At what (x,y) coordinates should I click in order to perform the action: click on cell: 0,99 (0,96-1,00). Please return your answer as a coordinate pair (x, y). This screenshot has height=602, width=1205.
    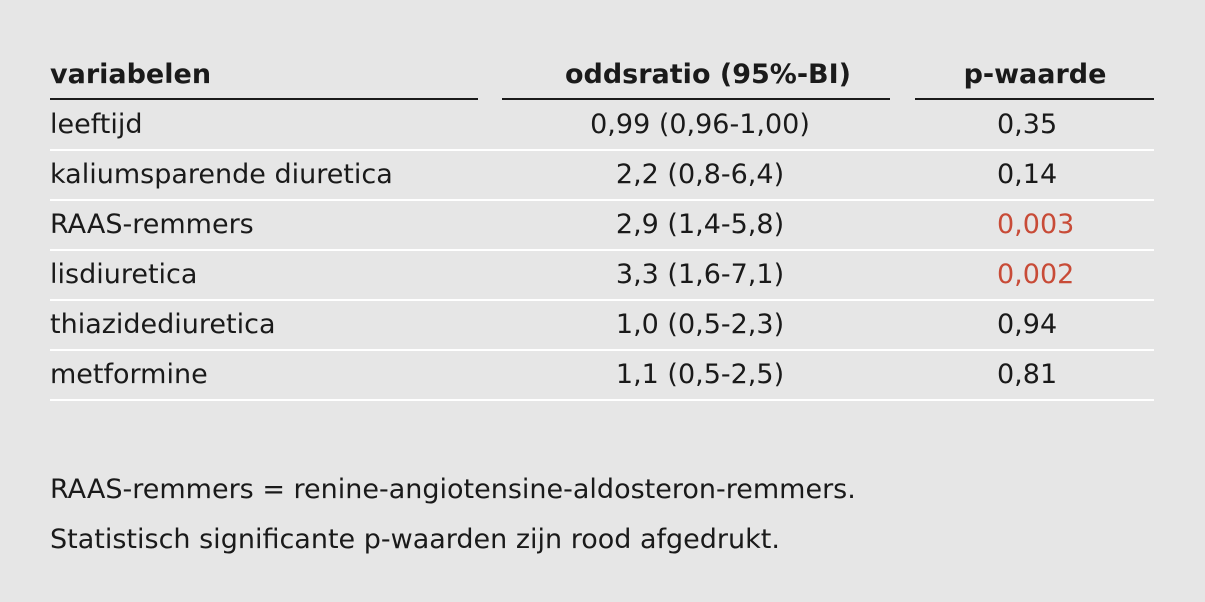
    Looking at the image, I should click on (700, 124).